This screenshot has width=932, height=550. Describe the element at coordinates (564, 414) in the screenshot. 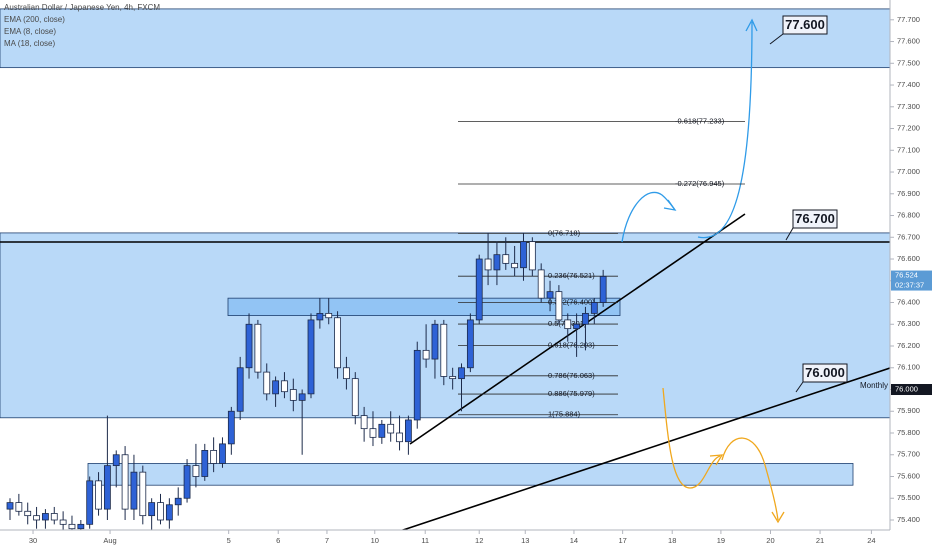

I see `fib-label: 1(75.884)` at that location.